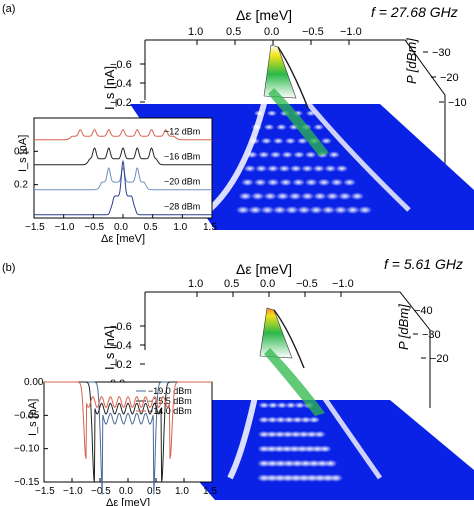  I want to click on panel-label-b: (b), so click(8, 268).